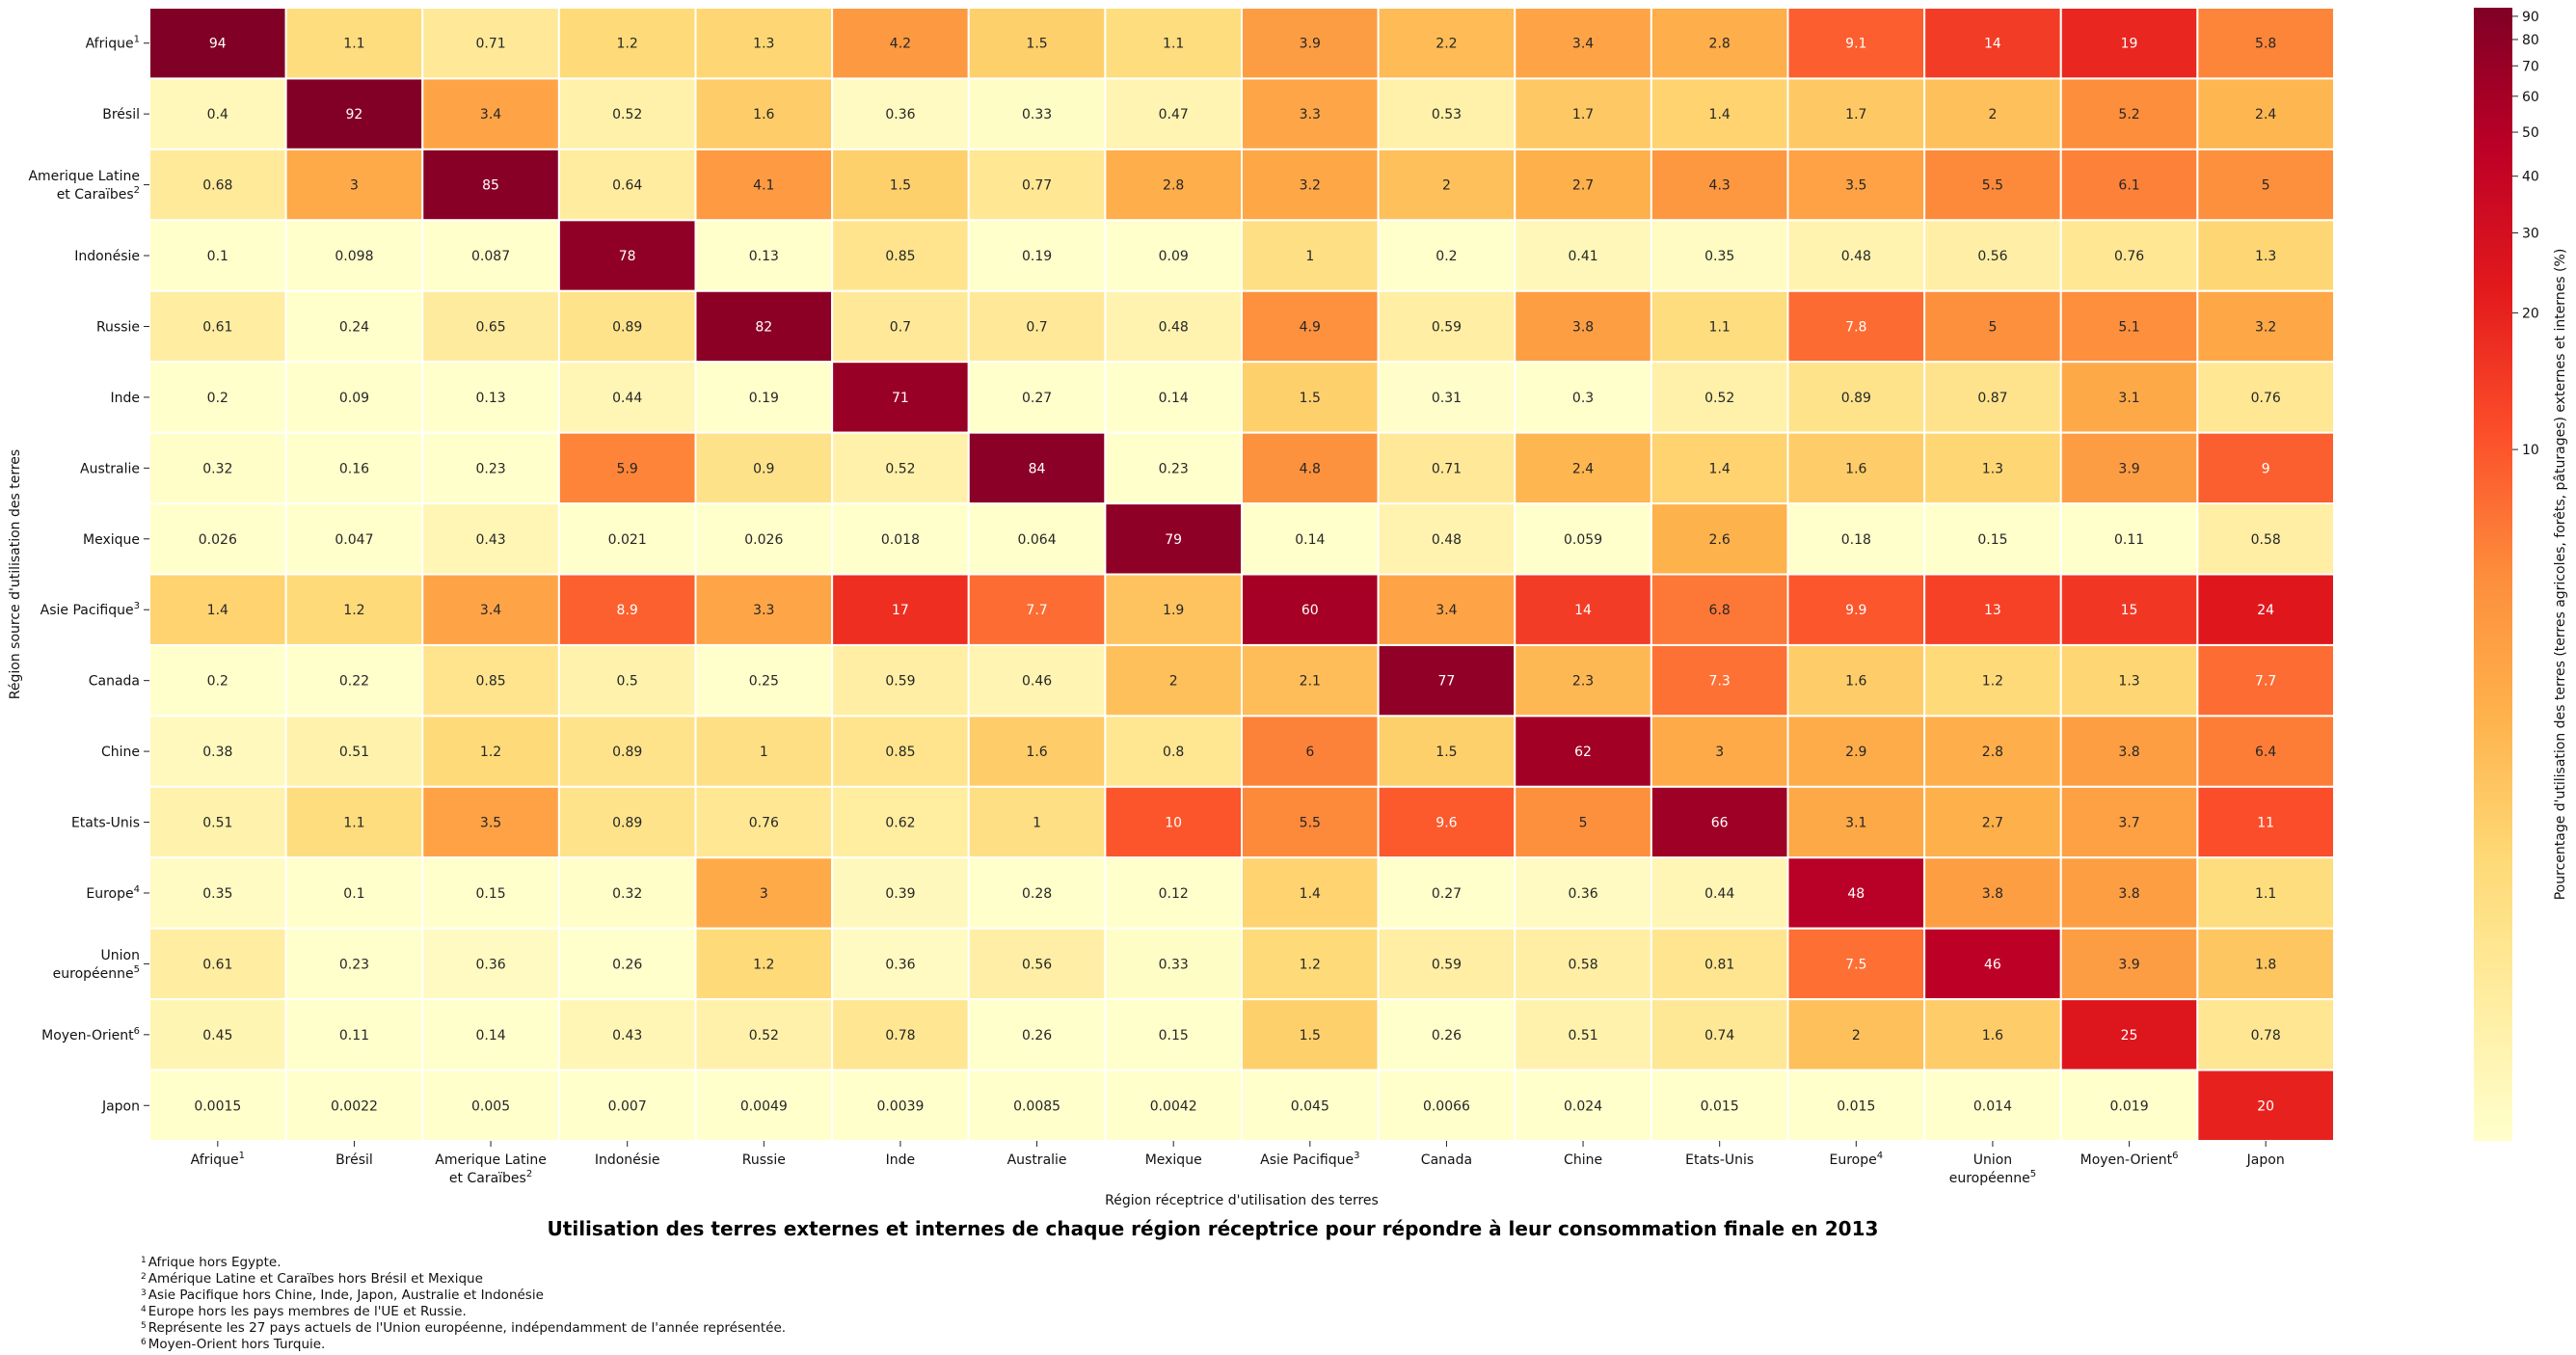 This screenshot has width=2576, height=1355. What do you see at coordinates (1174, 823) in the screenshot?
I see `cell-value-label: 10` at bounding box center [1174, 823].